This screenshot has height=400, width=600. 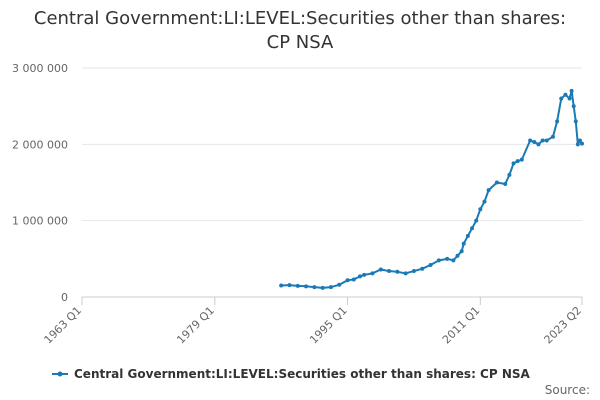 I want to click on x-tick-label: 1979 Q1, so click(x=195, y=325).